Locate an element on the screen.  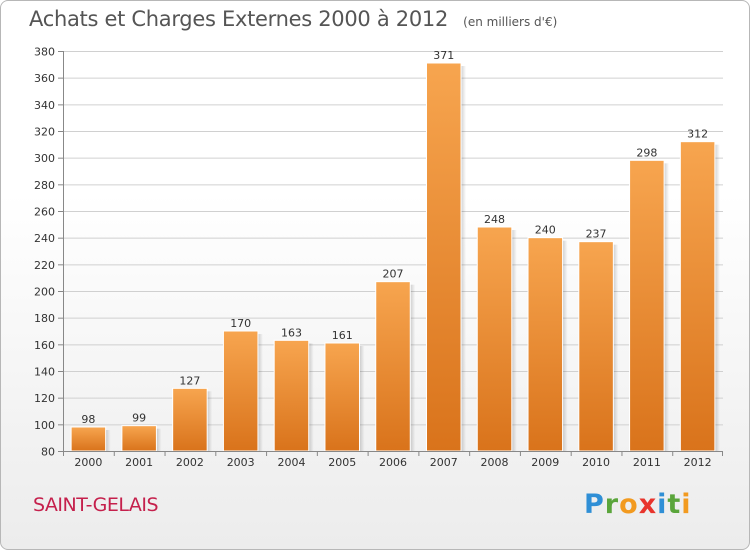
commune-name: SAINT-GELAIS is located at coordinates (96, 505).